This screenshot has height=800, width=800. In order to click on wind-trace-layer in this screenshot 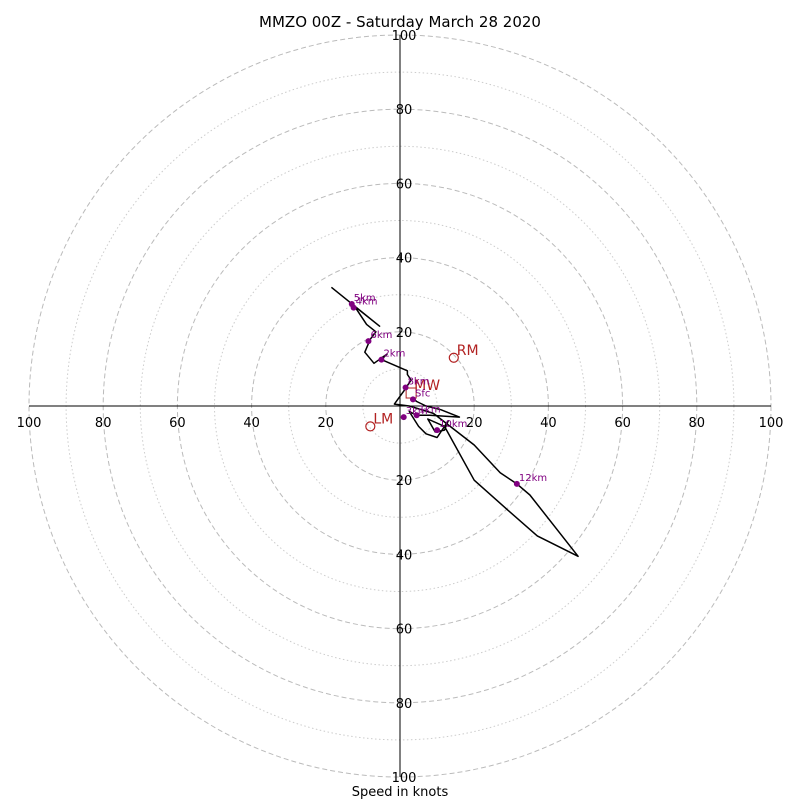, I will do `click(454, 422)`.